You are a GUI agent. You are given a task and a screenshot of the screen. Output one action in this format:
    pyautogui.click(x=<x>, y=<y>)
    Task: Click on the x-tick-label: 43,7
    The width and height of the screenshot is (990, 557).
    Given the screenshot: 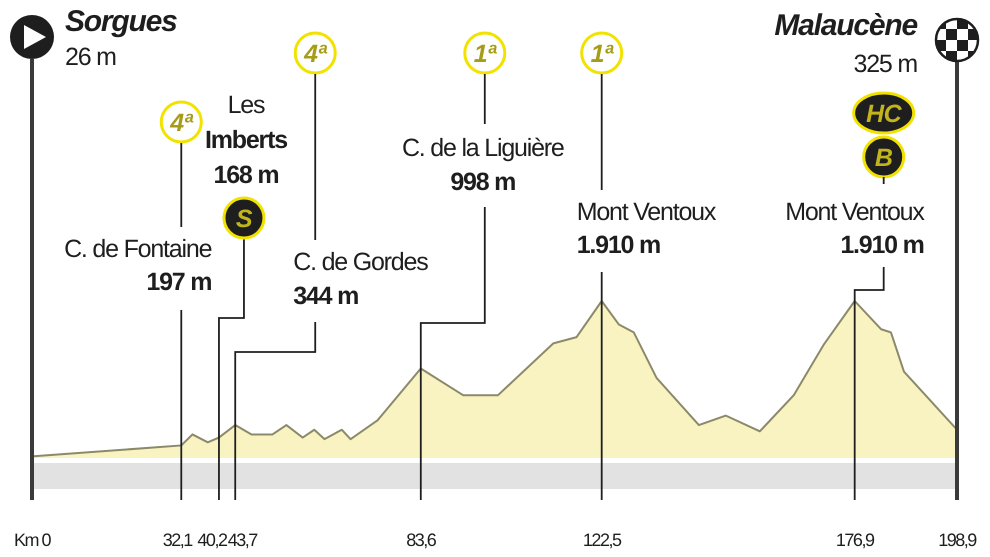 What is the action you would take?
    pyautogui.click(x=243, y=540)
    